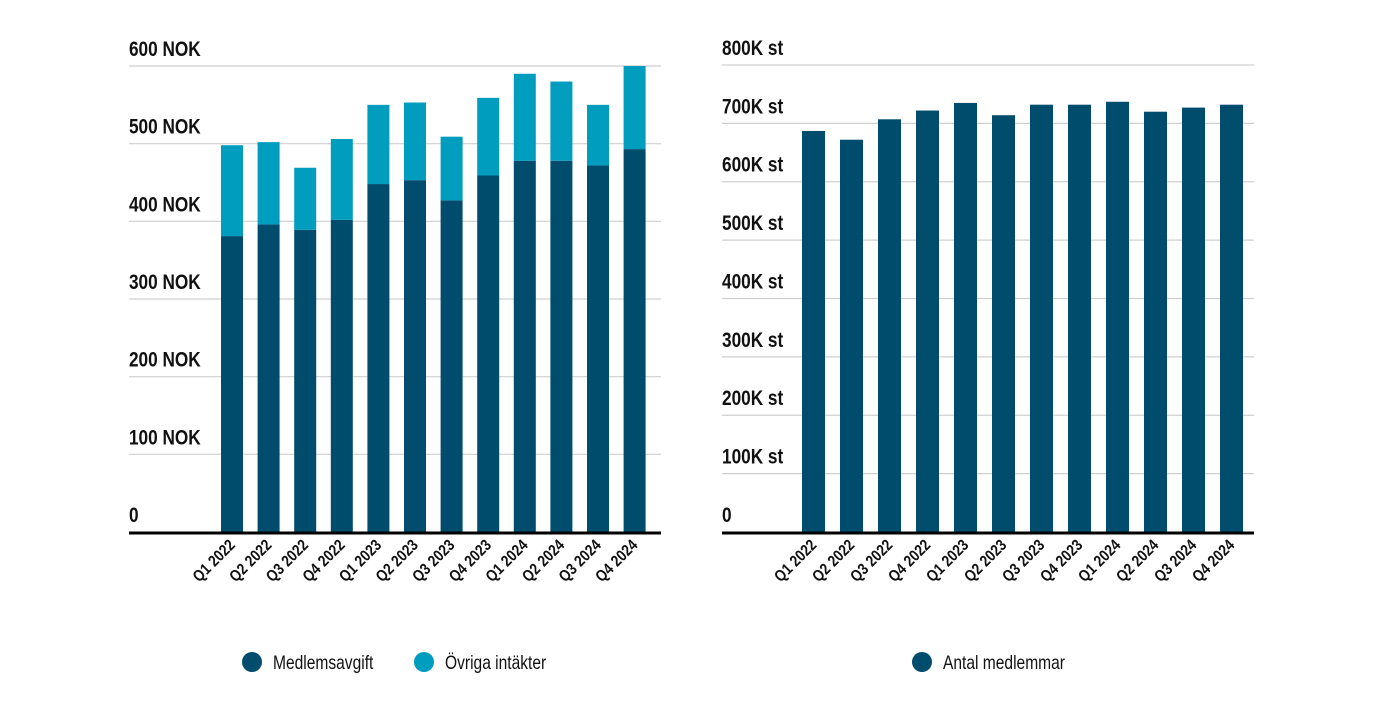  Describe the element at coordinates (753, 340) in the screenshot. I see `y-tick-label: 300K st` at that location.